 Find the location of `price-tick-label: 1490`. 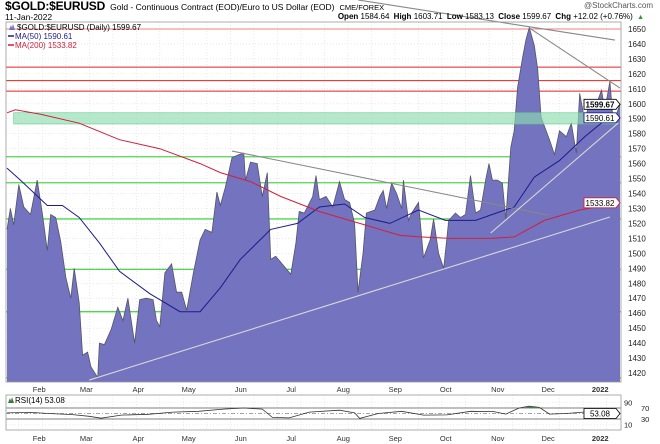

price-tick-label: 1490 is located at coordinates (637, 268).